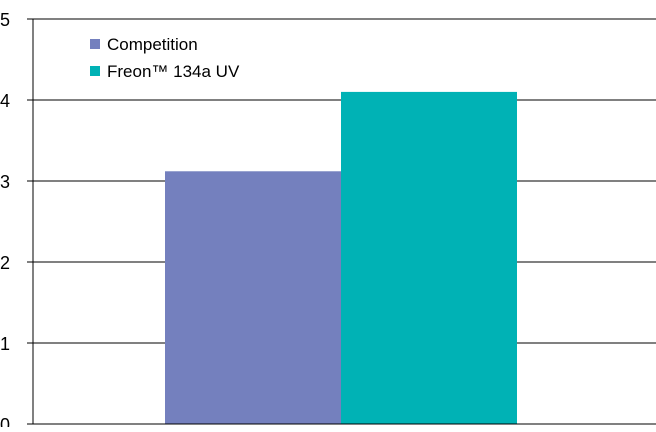 This screenshot has width=656, height=432. Describe the element at coordinates (152, 44) in the screenshot. I see `legend-label-0: Competition` at that location.